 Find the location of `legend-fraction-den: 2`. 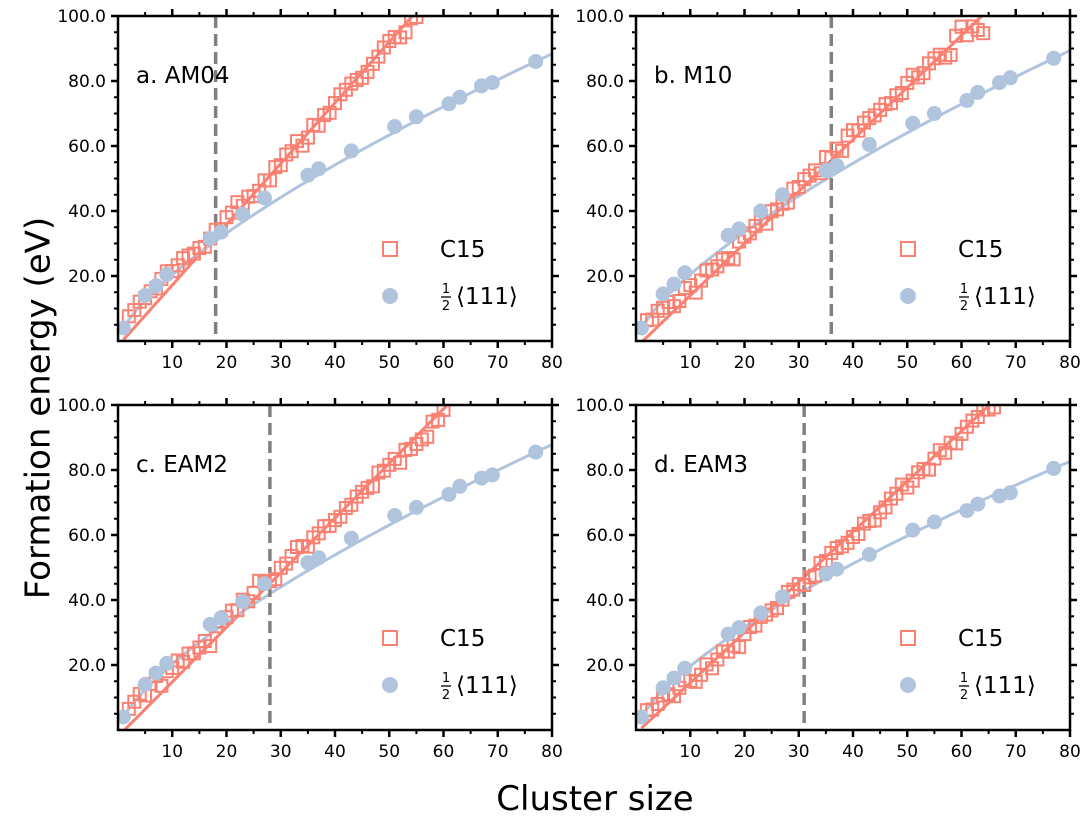

legend-fraction-den: 2 is located at coordinates (446, 306).